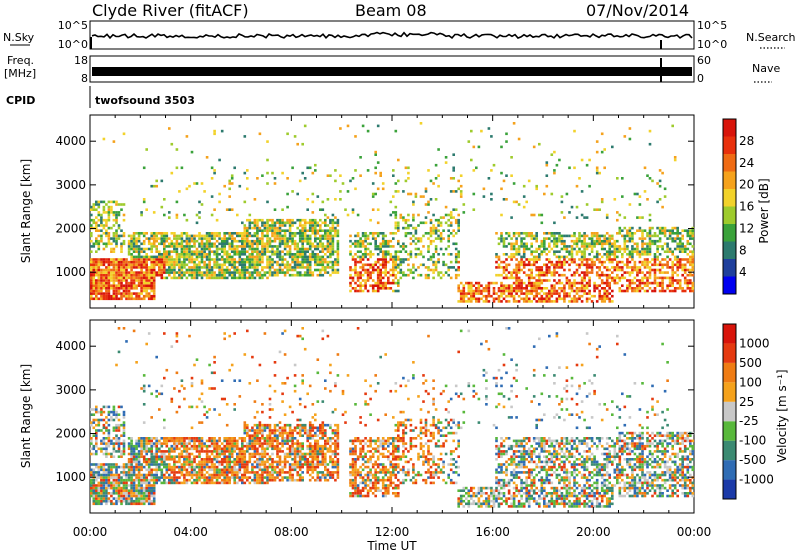  Describe the element at coordinates (20, 60) in the screenshot. I see `freq-label: Freq.` at that location.